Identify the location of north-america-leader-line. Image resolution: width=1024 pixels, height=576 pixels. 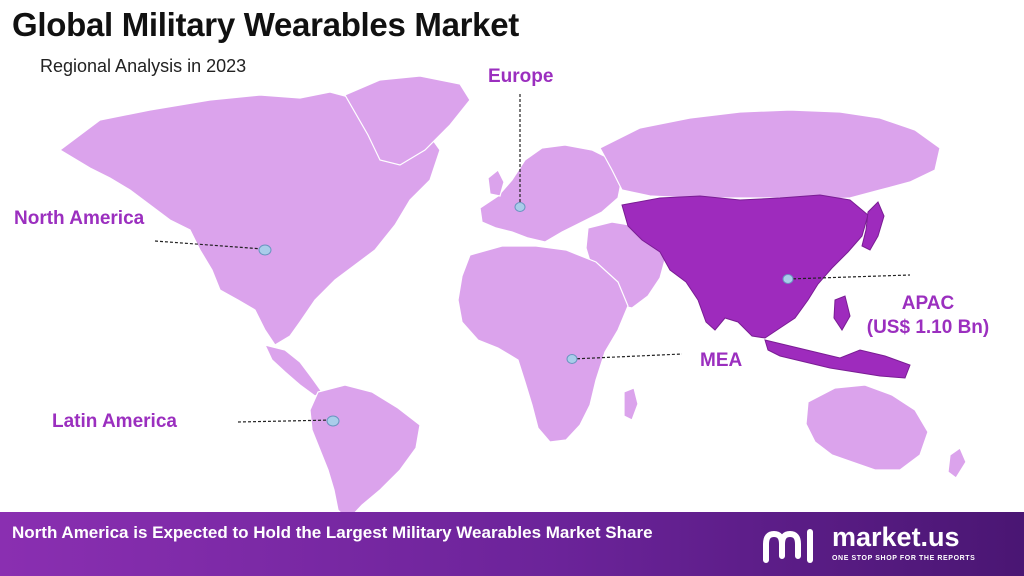
(209, 245).